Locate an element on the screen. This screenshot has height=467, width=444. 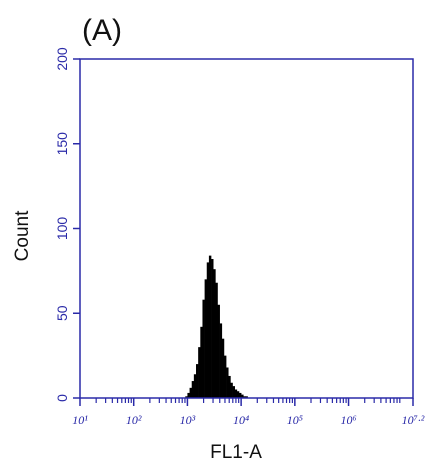
x-axis: 10¹ 10² 10³ 10⁴ 10⁵ 10⁶ 10⁷·² is located at coordinates (248, 412).